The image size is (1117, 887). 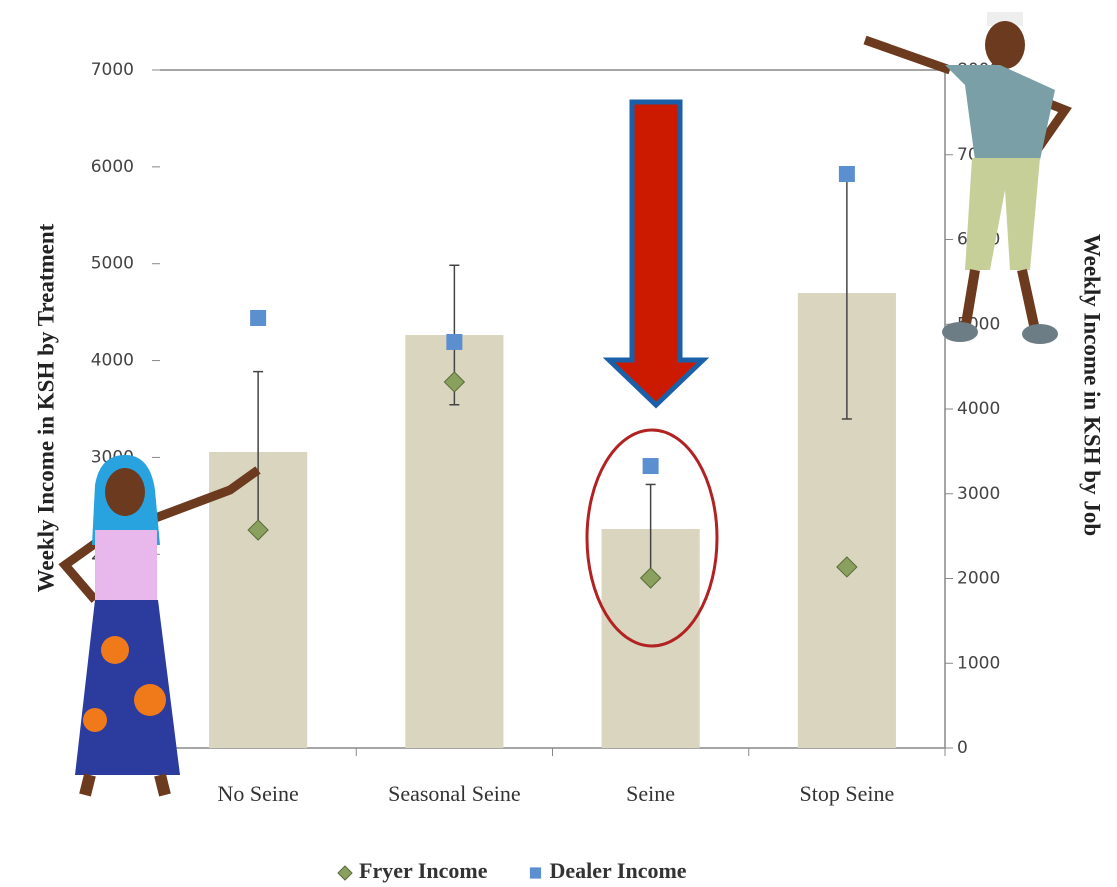 I want to click on man-figure, so click(x=967, y=178).